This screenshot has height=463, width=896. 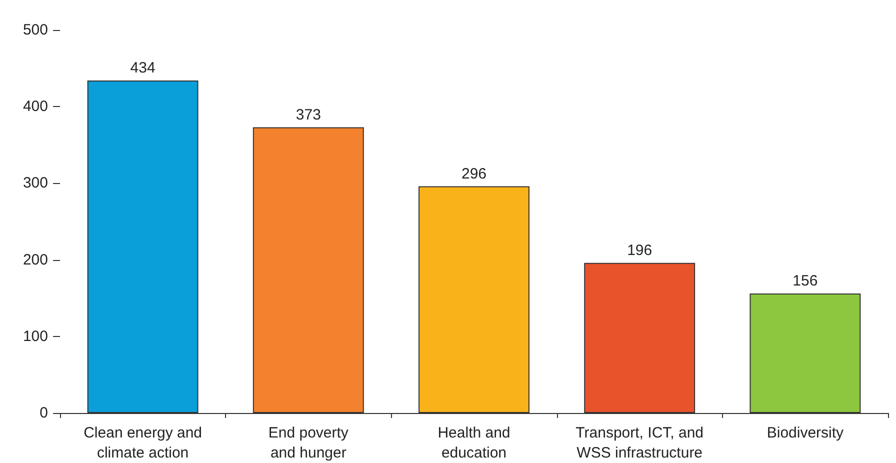 What do you see at coordinates (35, 336) in the screenshot?
I see `y-tick-label: 100` at bounding box center [35, 336].